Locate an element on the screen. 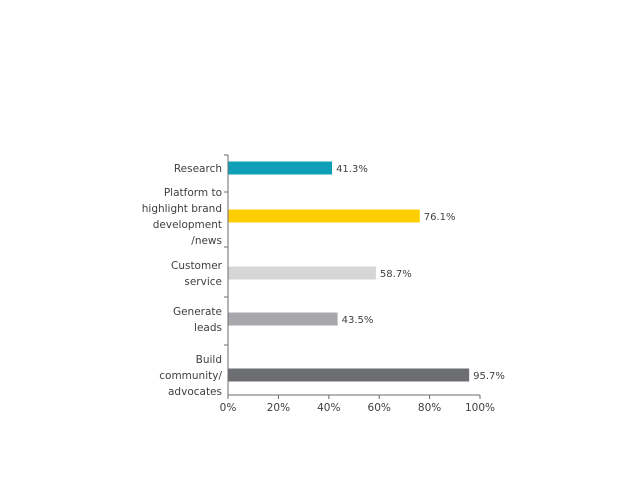  category-label-line: Research is located at coordinates (198, 169).